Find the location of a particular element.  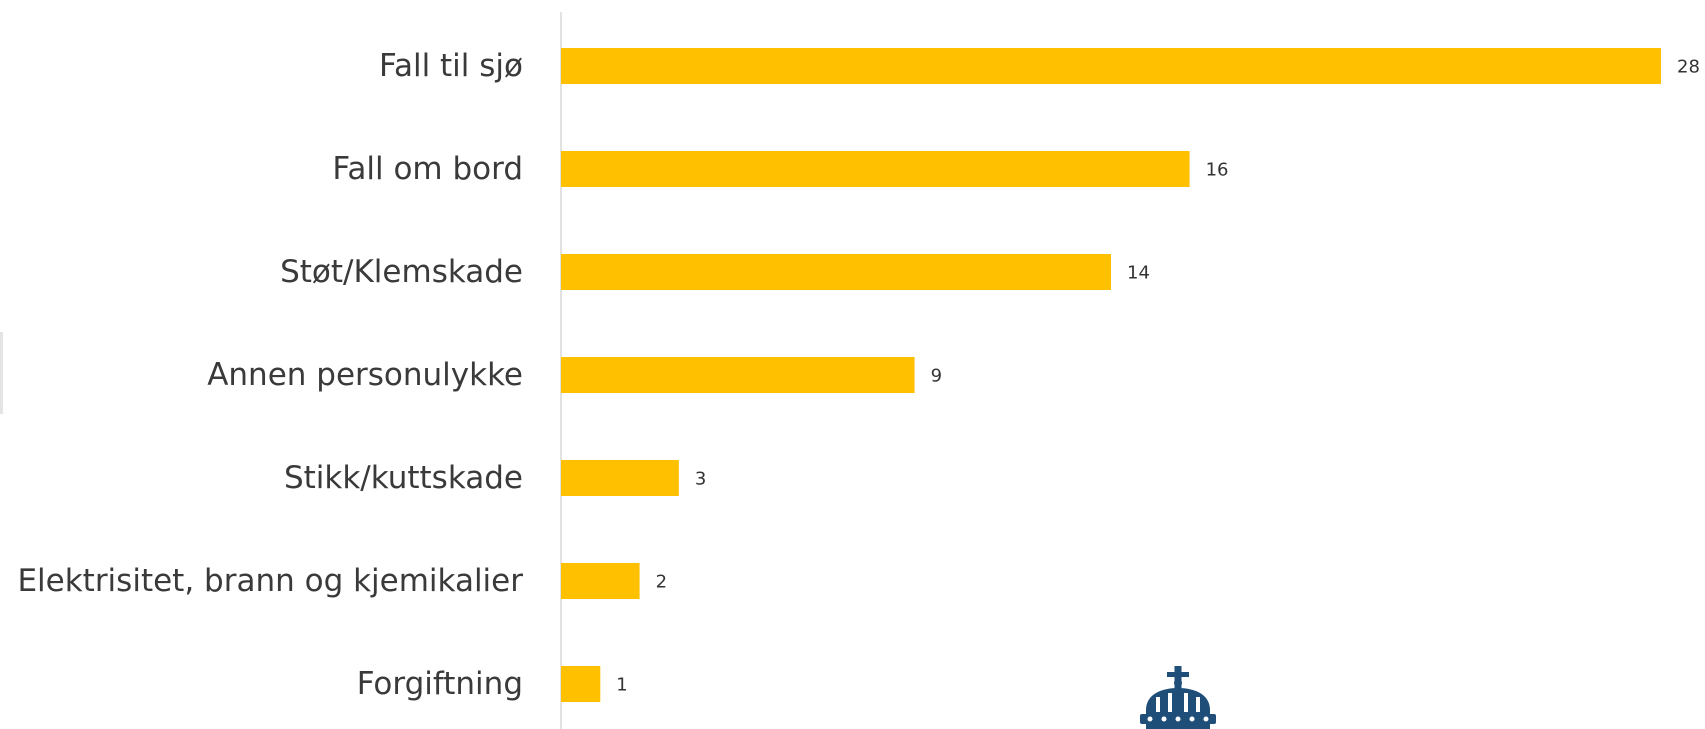

bar-forgiftning is located at coordinates (581, 684).